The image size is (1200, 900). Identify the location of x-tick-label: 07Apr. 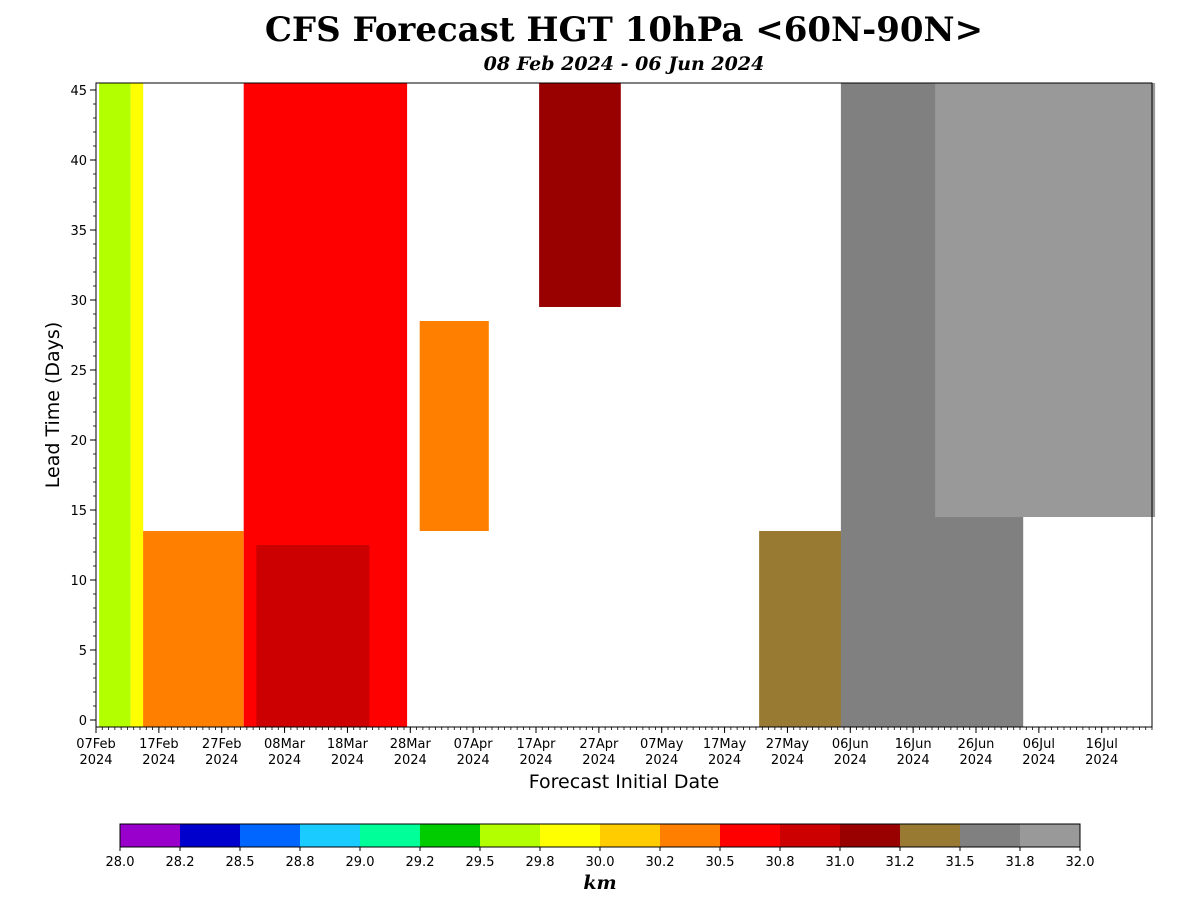
(474, 744).